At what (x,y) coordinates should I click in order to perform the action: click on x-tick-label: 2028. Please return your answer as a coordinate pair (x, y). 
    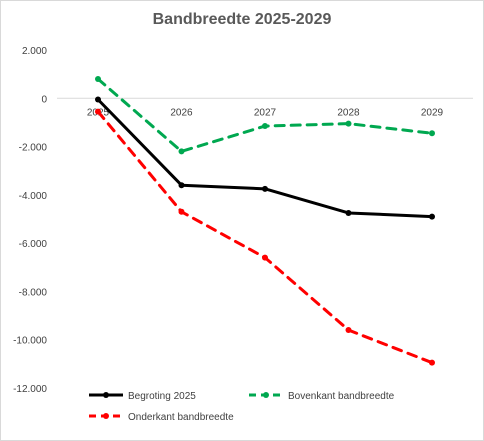
    Looking at the image, I should click on (348, 112).